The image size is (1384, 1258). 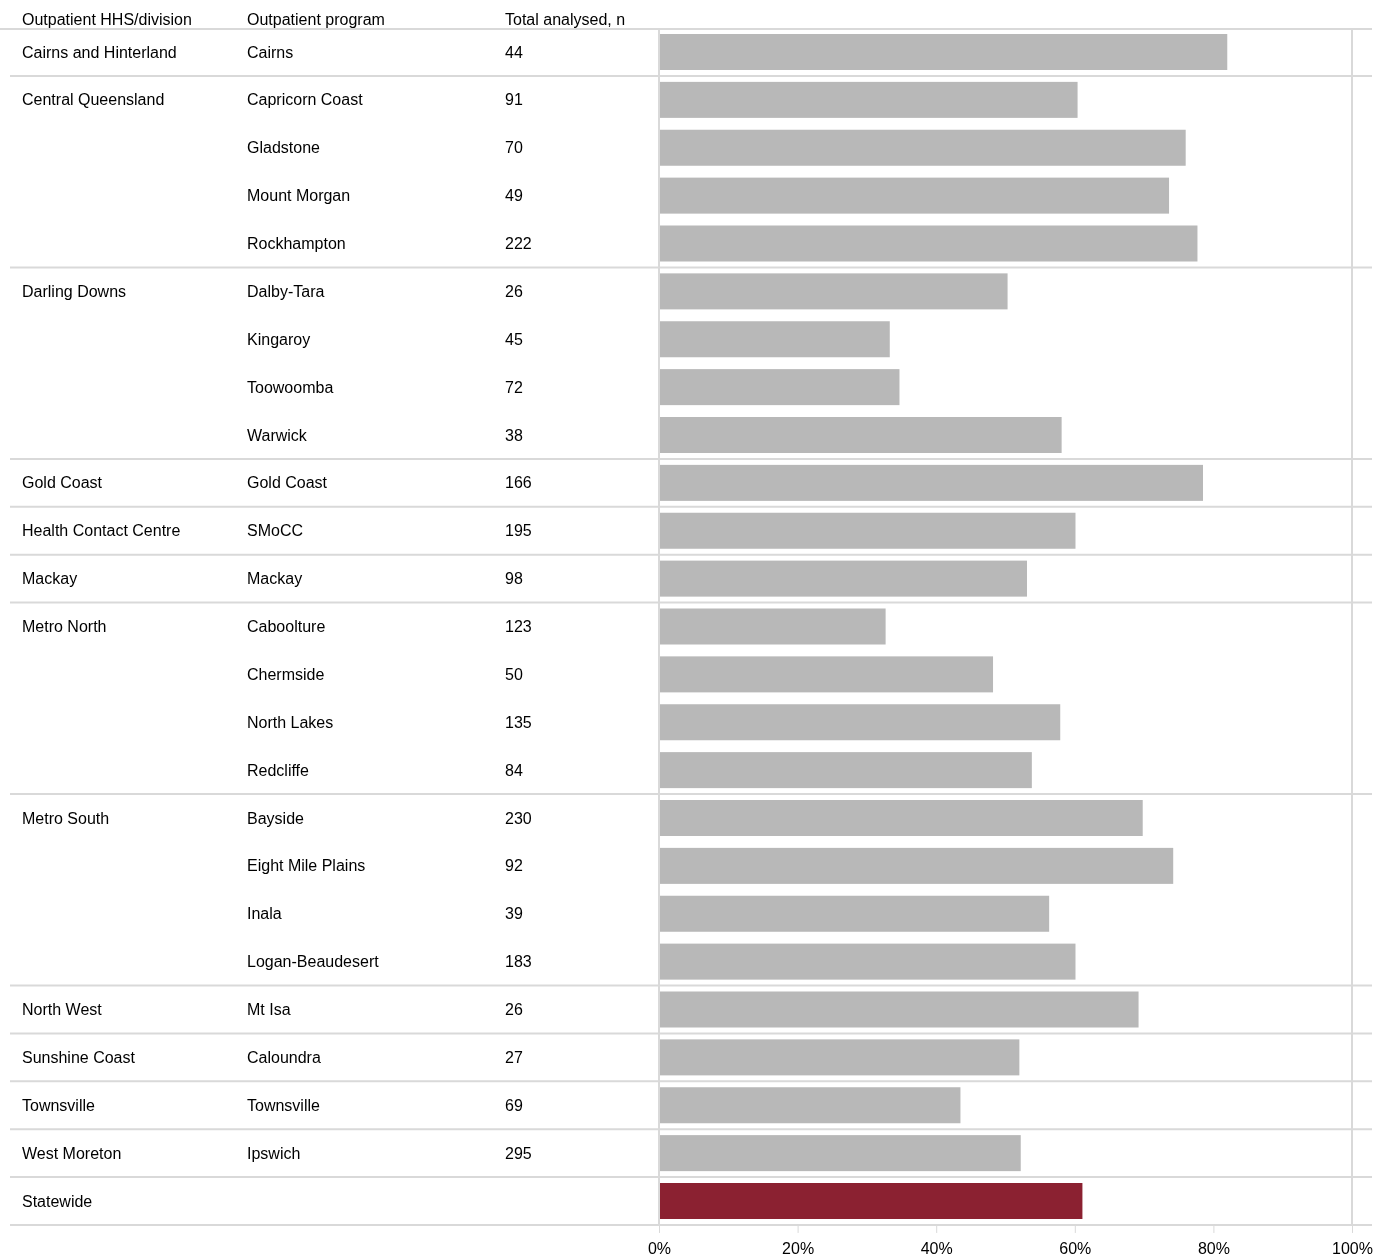 I want to click on x-tick-label: 20%, so click(x=798, y=1248).